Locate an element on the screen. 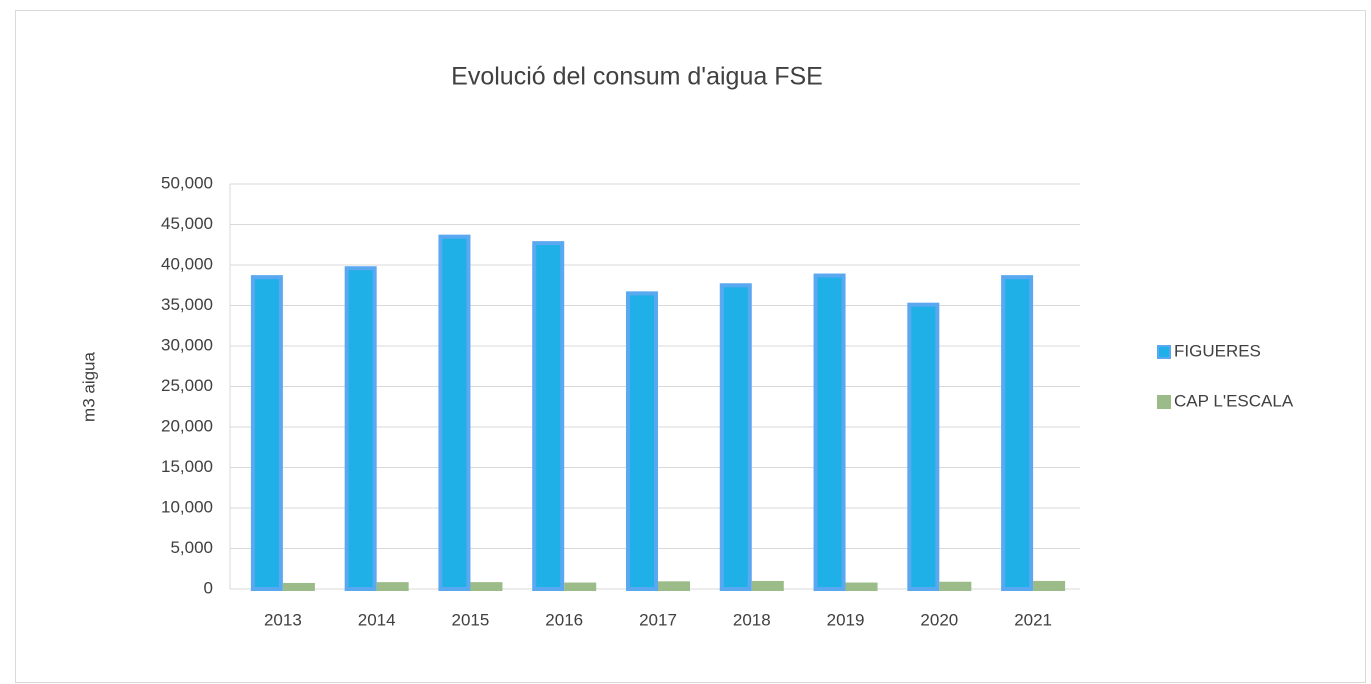 This screenshot has width=1371, height=684. x-tick-label: 2014 is located at coordinates (377, 619).